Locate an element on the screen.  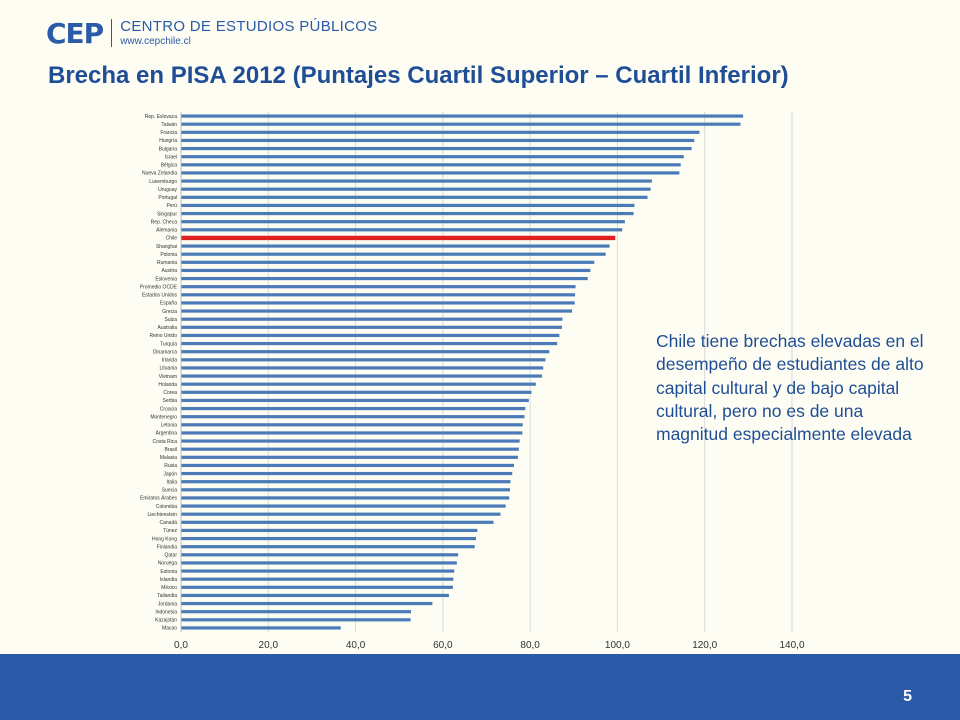
category-label: Uruguay is located at coordinates (167, 190).